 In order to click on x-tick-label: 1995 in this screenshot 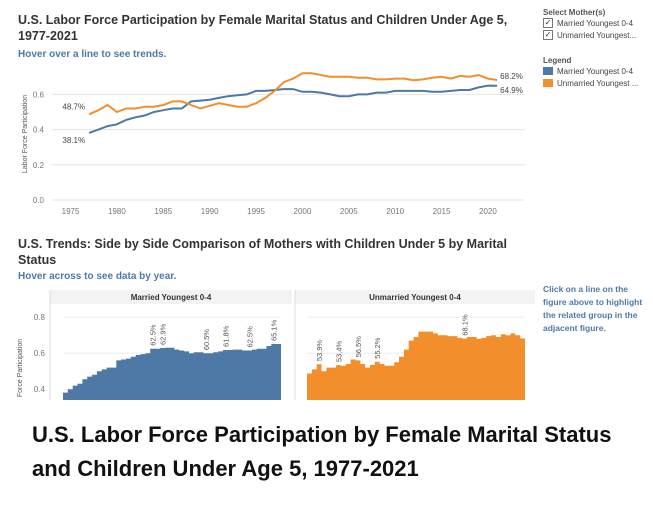, I will do `click(256, 211)`.